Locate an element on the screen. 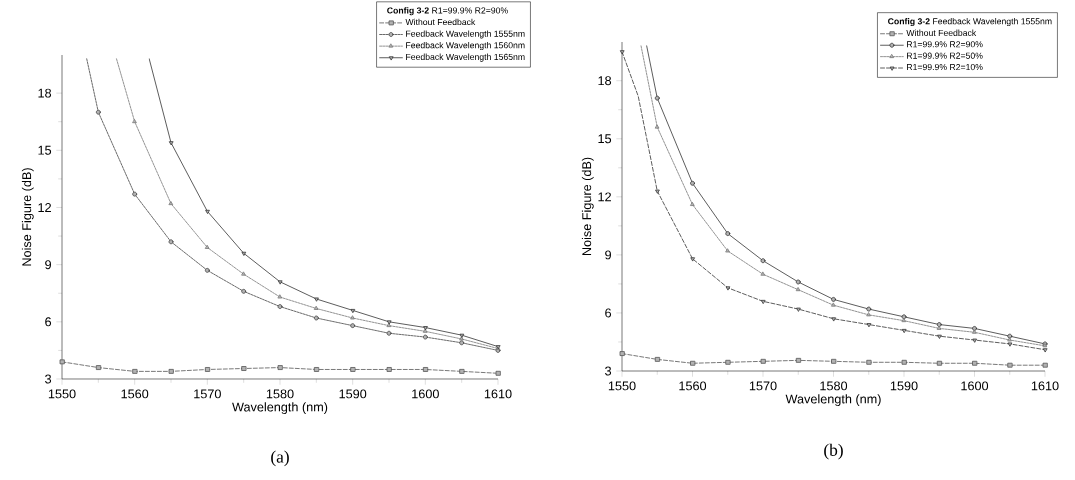 This screenshot has height=480, width=1075. legend-label: R1=99.9% R2=10% is located at coordinates (945, 67).